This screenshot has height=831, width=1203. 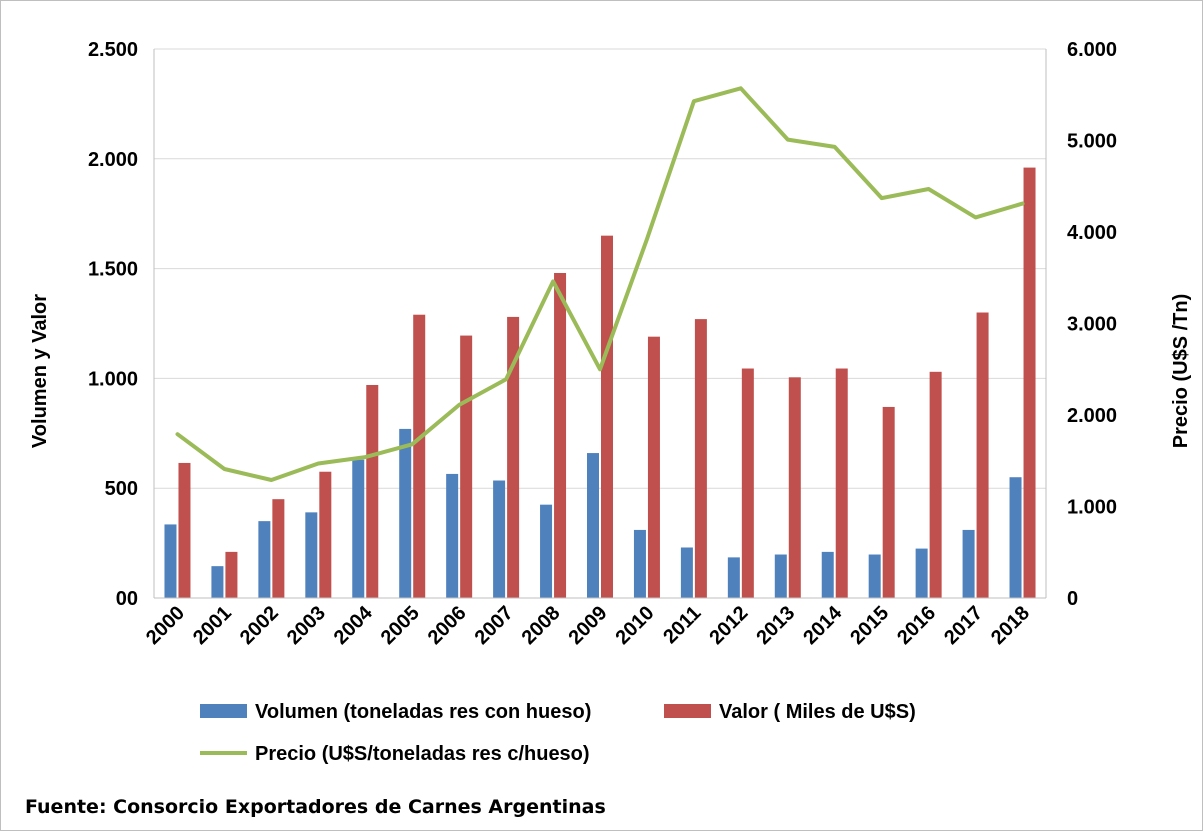 I want to click on x-tick-label: 2005, so click(x=400, y=625).